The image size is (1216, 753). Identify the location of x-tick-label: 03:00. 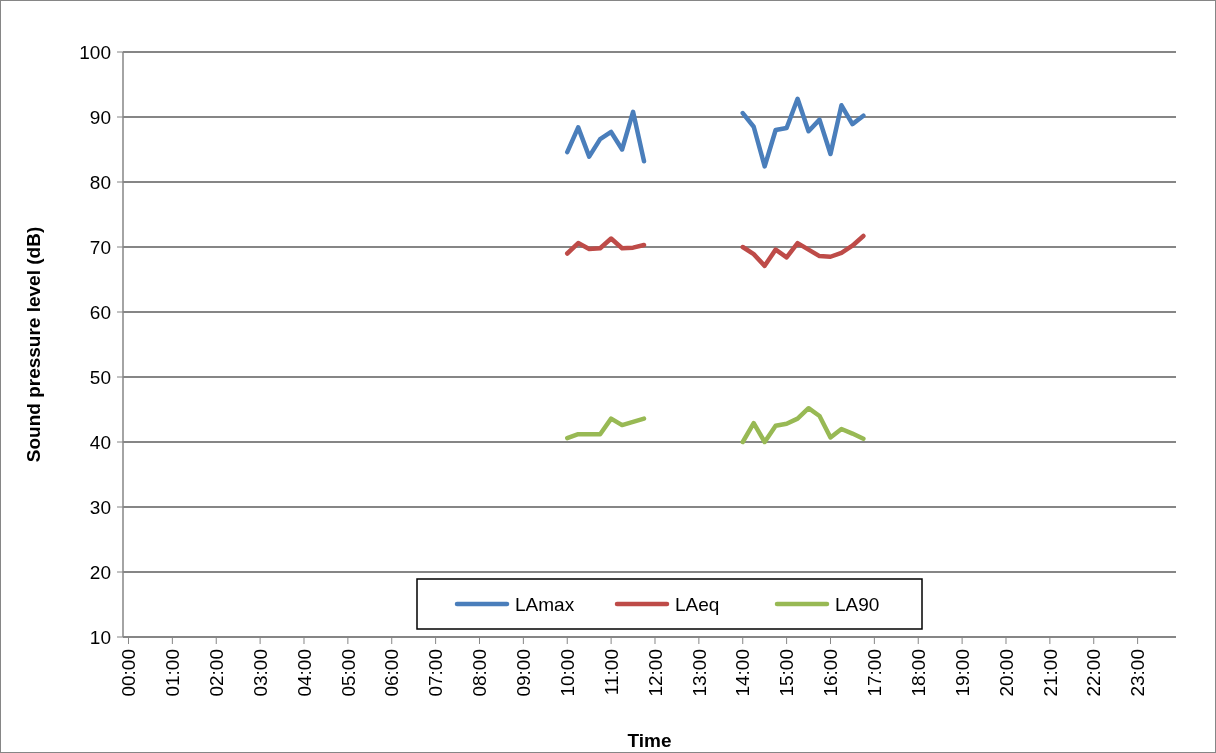
(260, 673).